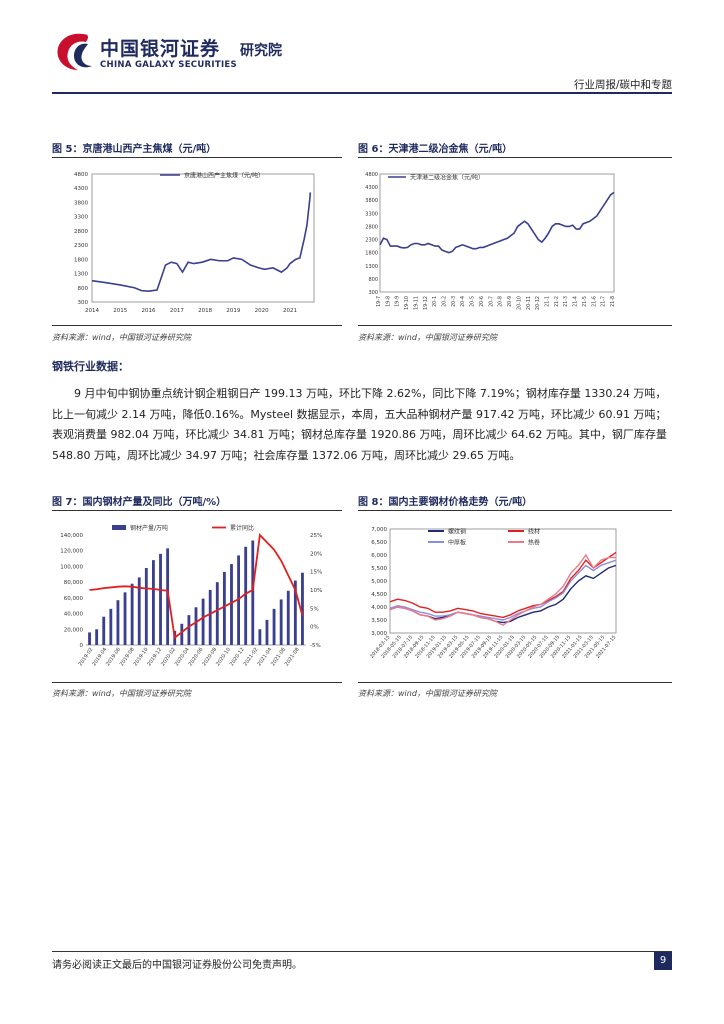 Image resolution: width=724 pixels, height=1024 pixels. What do you see at coordinates (362, 951) in the screenshot?
I see `footer-divider` at bounding box center [362, 951].